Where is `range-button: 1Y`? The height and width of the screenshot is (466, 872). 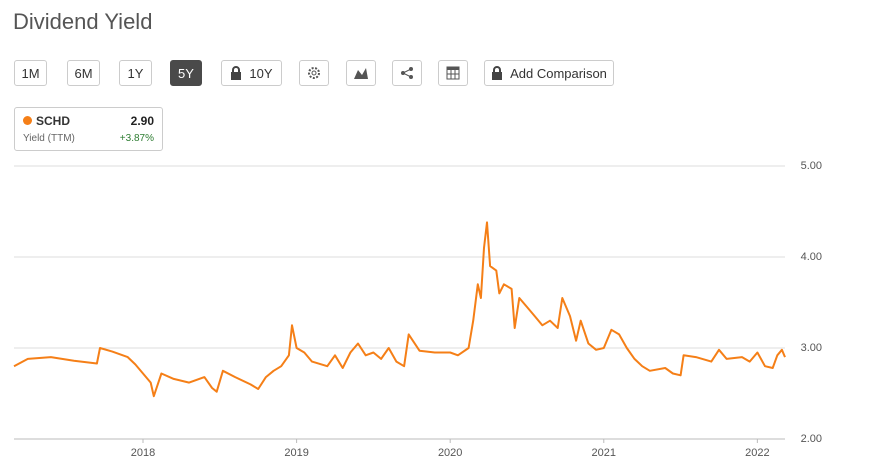
range-button: 1Y is located at coordinates (135, 73).